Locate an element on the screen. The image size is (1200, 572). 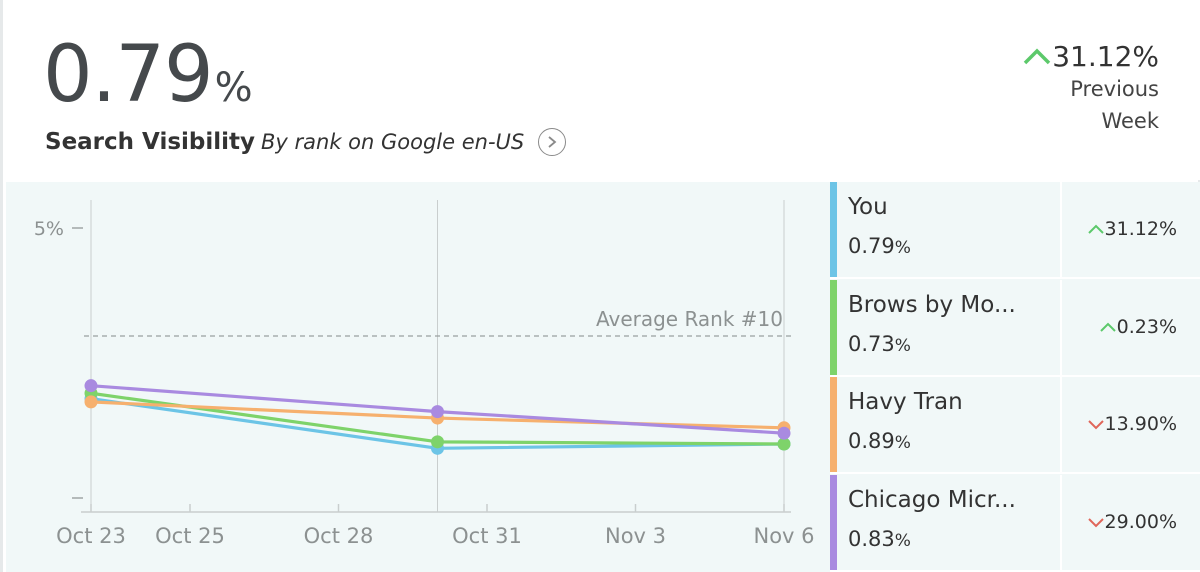
legend-change: 31.12% is located at coordinates (1132, 229).